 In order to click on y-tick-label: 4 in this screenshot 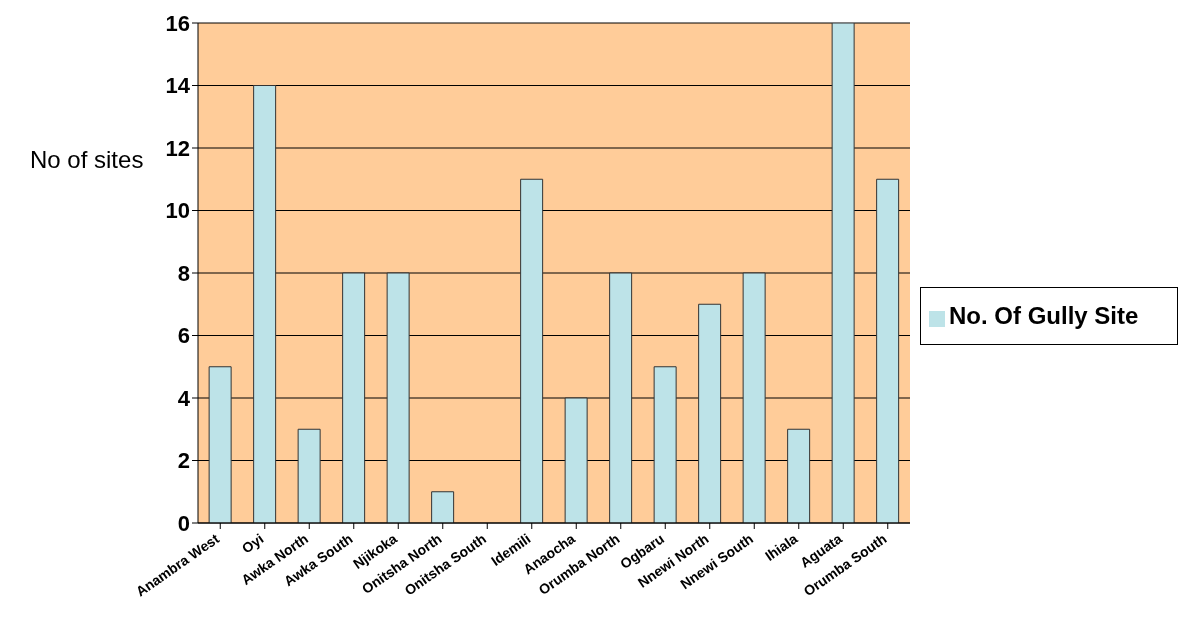, I will do `click(184, 398)`.